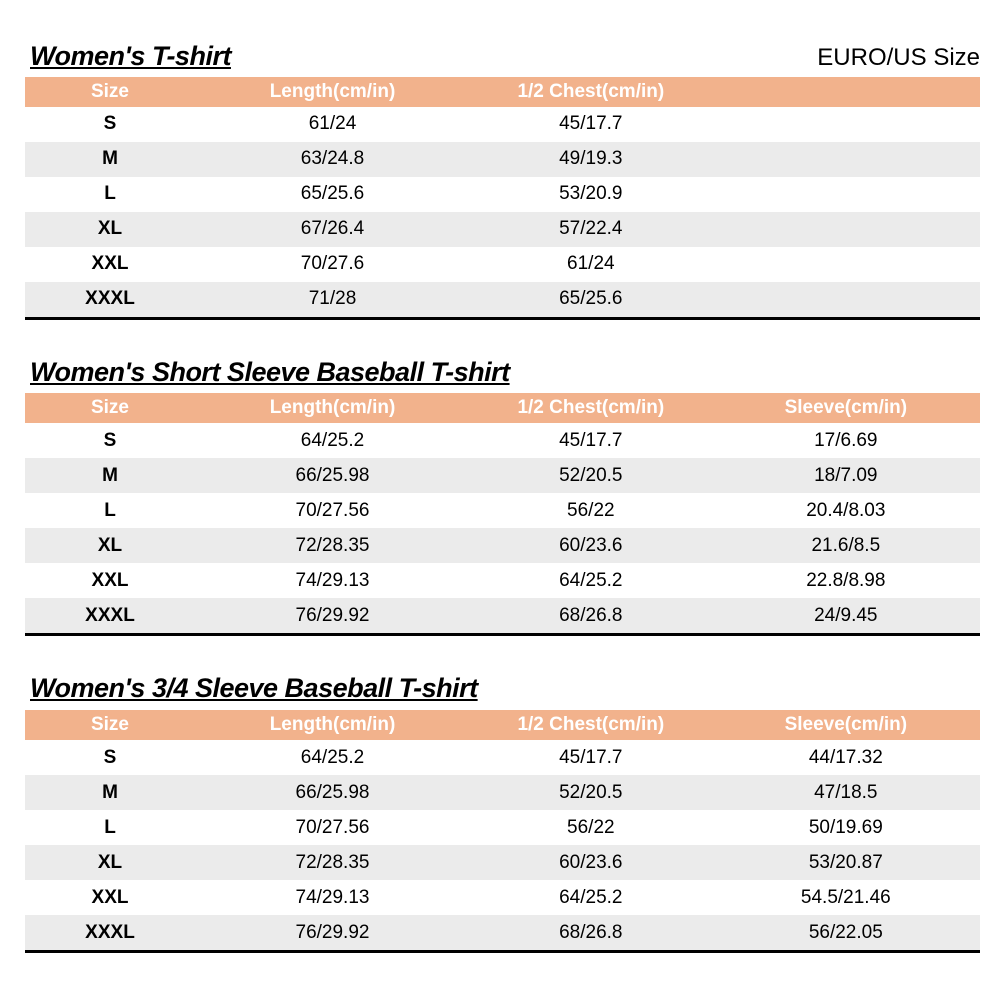  Describe the element at coordinates (845, 476) in the screenshot. I see `measurement-cell: 18/7.09` at that location.